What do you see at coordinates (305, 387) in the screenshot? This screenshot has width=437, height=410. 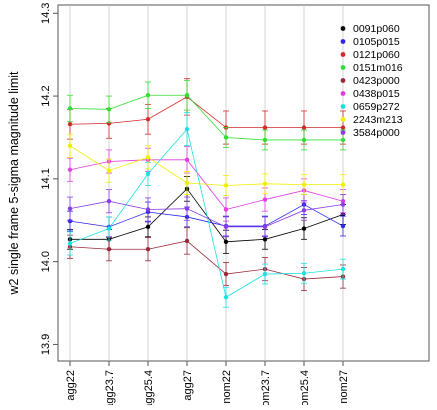 I see `x-tick-label: nom25.4` at bounding box center [305, 387].